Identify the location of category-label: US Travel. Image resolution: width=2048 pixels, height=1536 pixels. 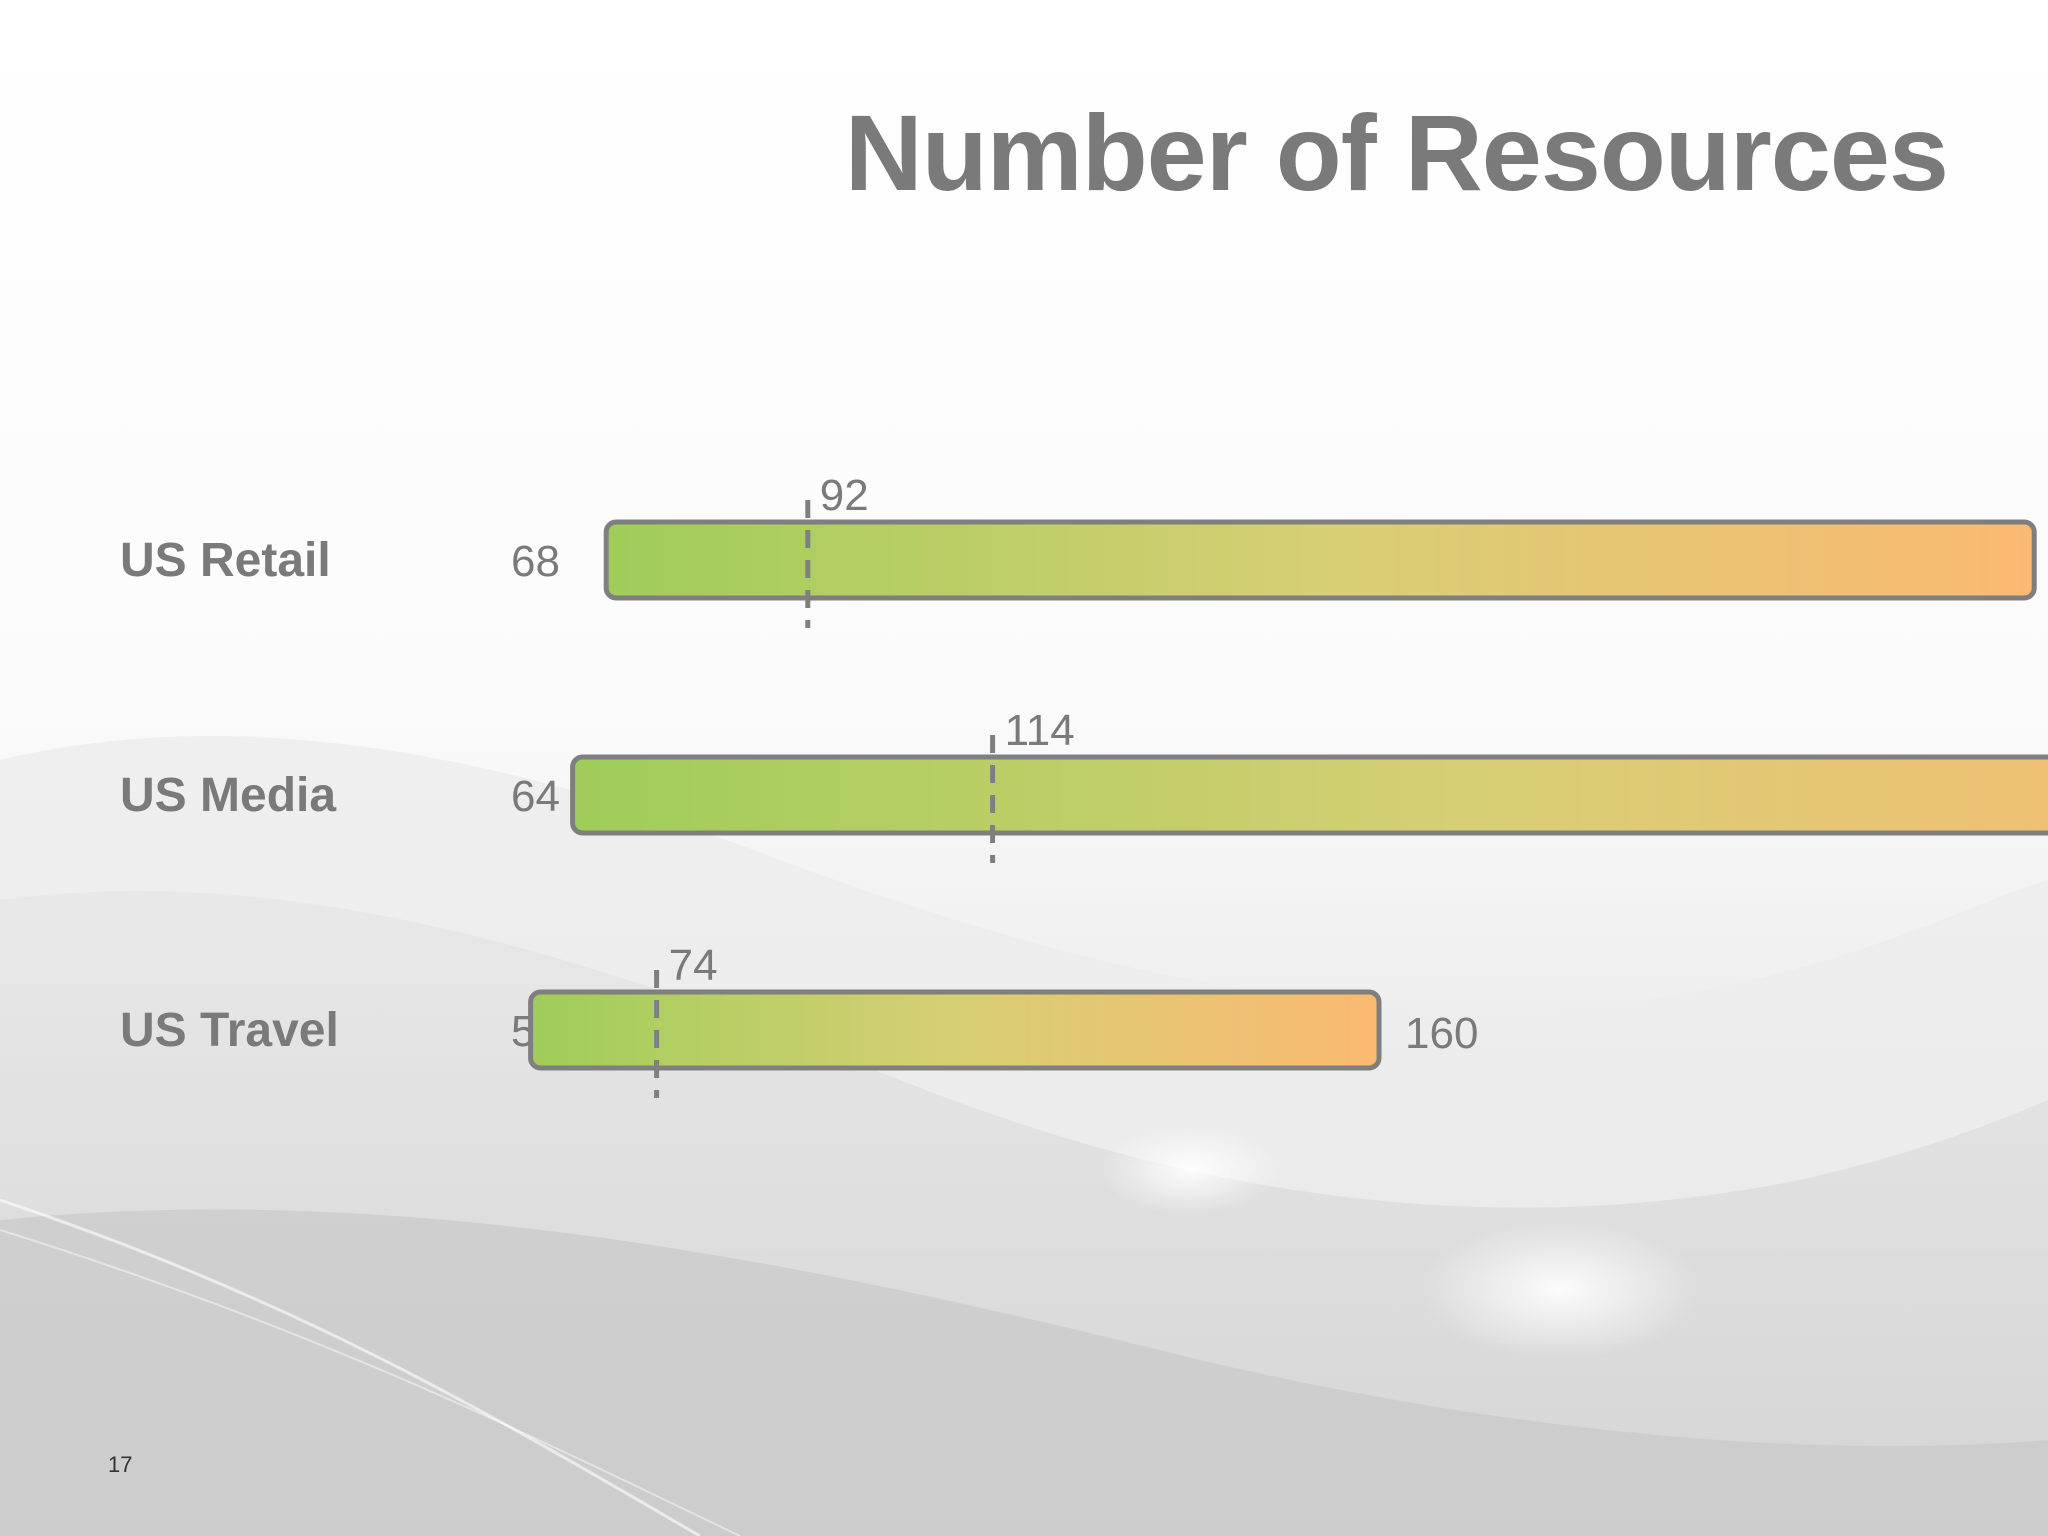
(229, 1030).